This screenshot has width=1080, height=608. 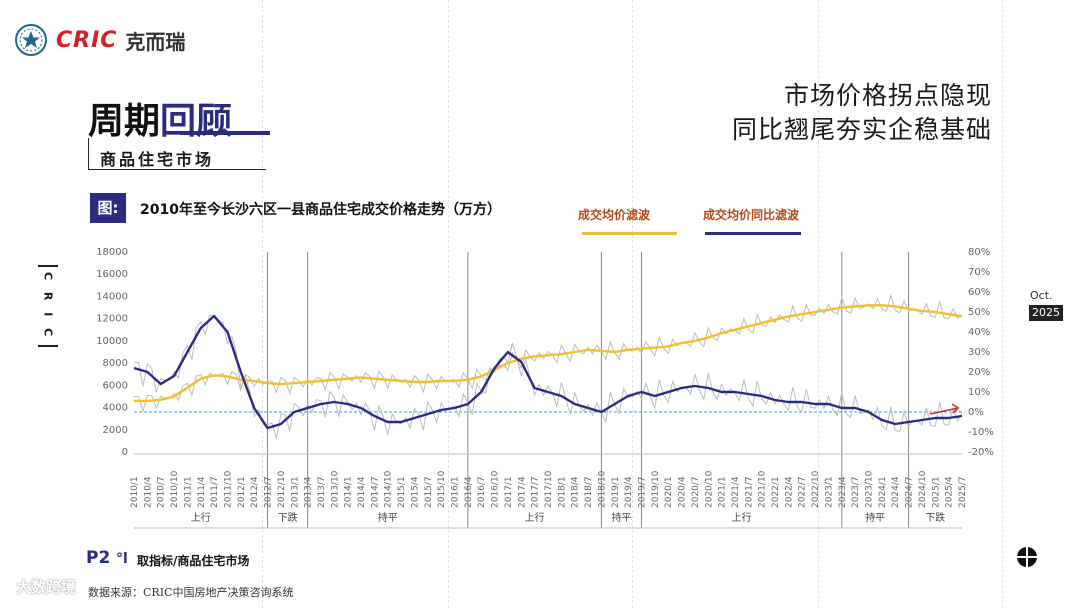 I want to click on x-tick: 2016/7, so click(x=482, y=492).